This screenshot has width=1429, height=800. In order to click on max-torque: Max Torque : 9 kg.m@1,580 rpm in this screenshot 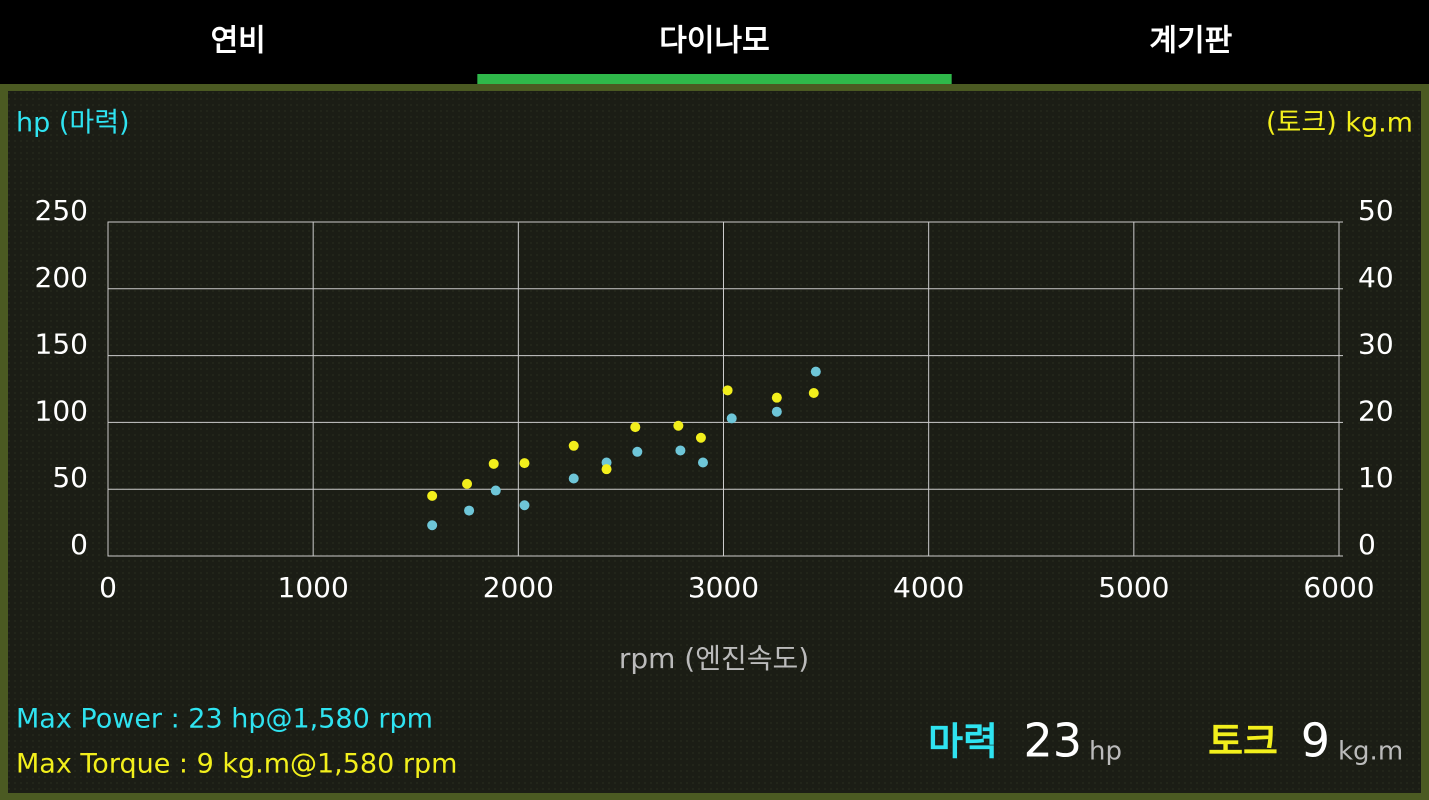, I will do `click(236, 764)`.